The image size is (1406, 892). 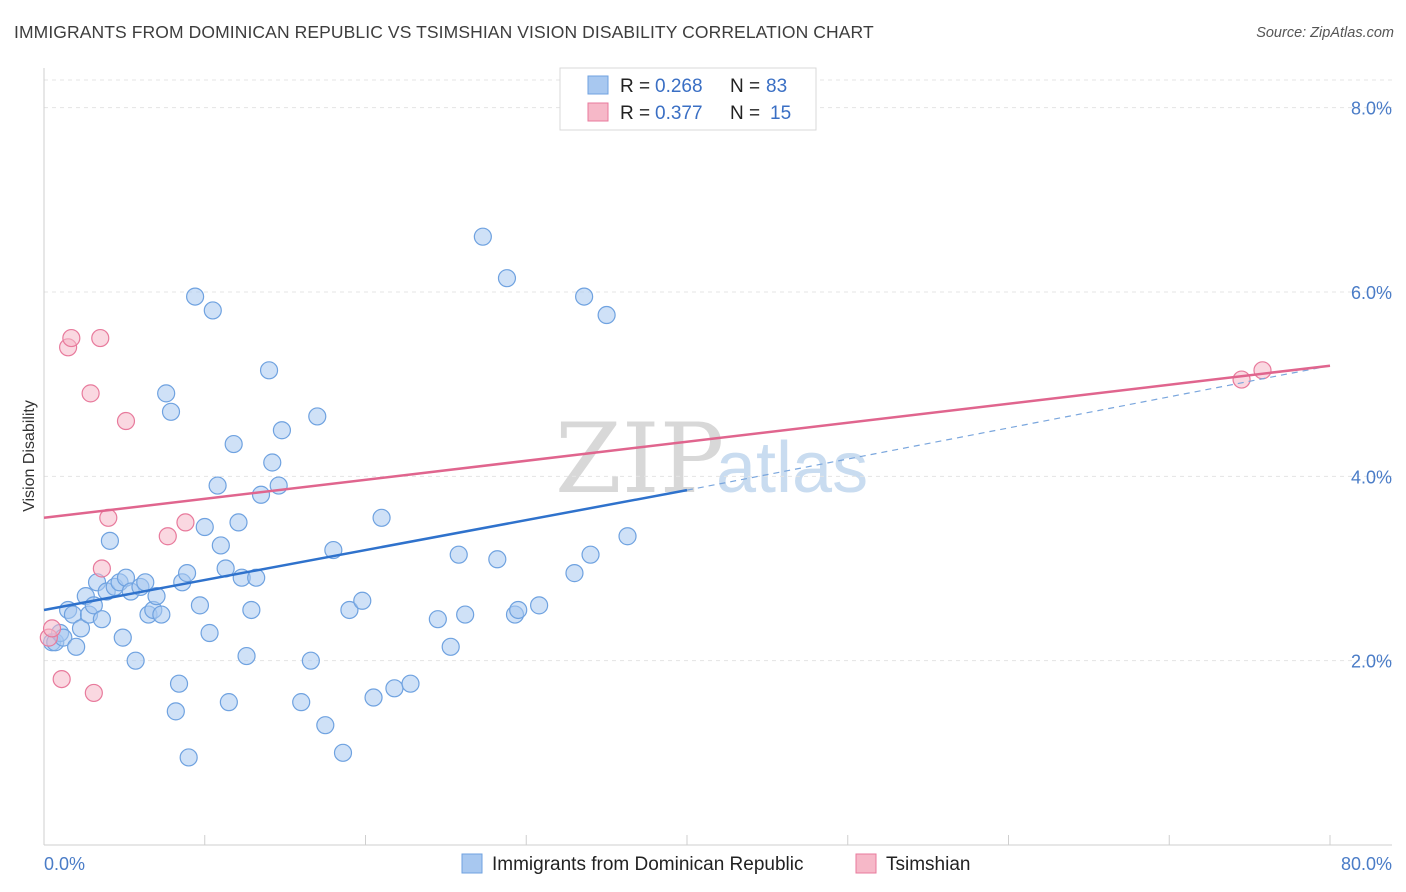 I want to click on watermark-zip: ZIP, so click(x=639, y=459).